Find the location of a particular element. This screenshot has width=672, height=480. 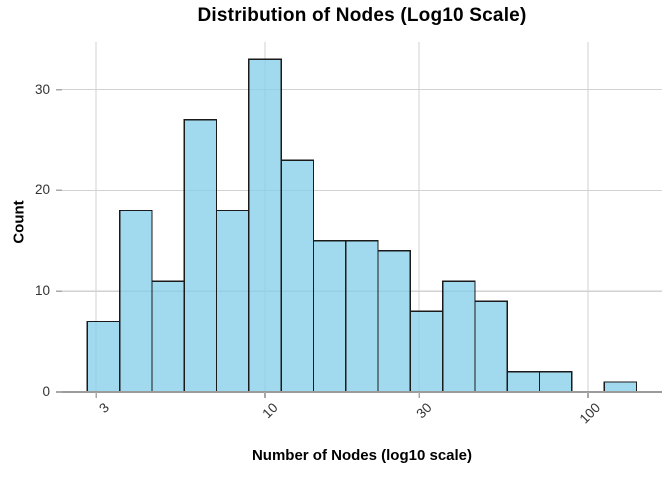

y-tick-label: 0 is located at coordinates (46, 391).